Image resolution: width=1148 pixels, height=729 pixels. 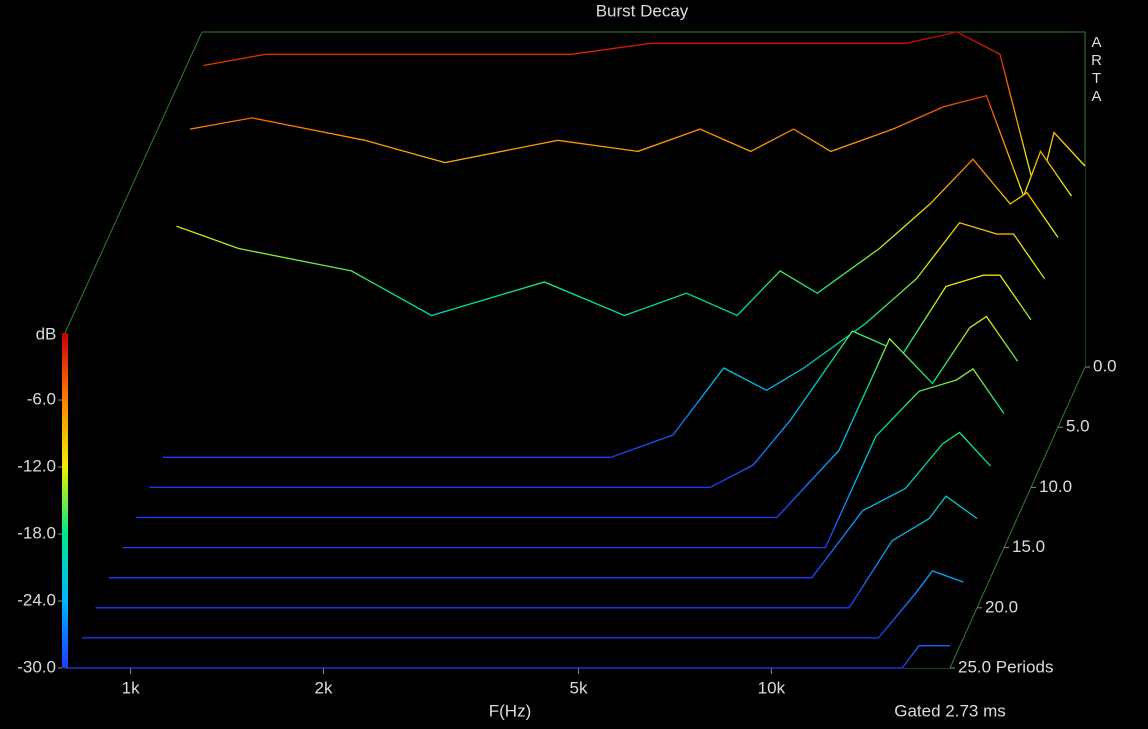 What do you see at coordinates (1001, 606) in the screenshot?
I see `z-tick-label: 20.0` at bounding box center [1001, 606].